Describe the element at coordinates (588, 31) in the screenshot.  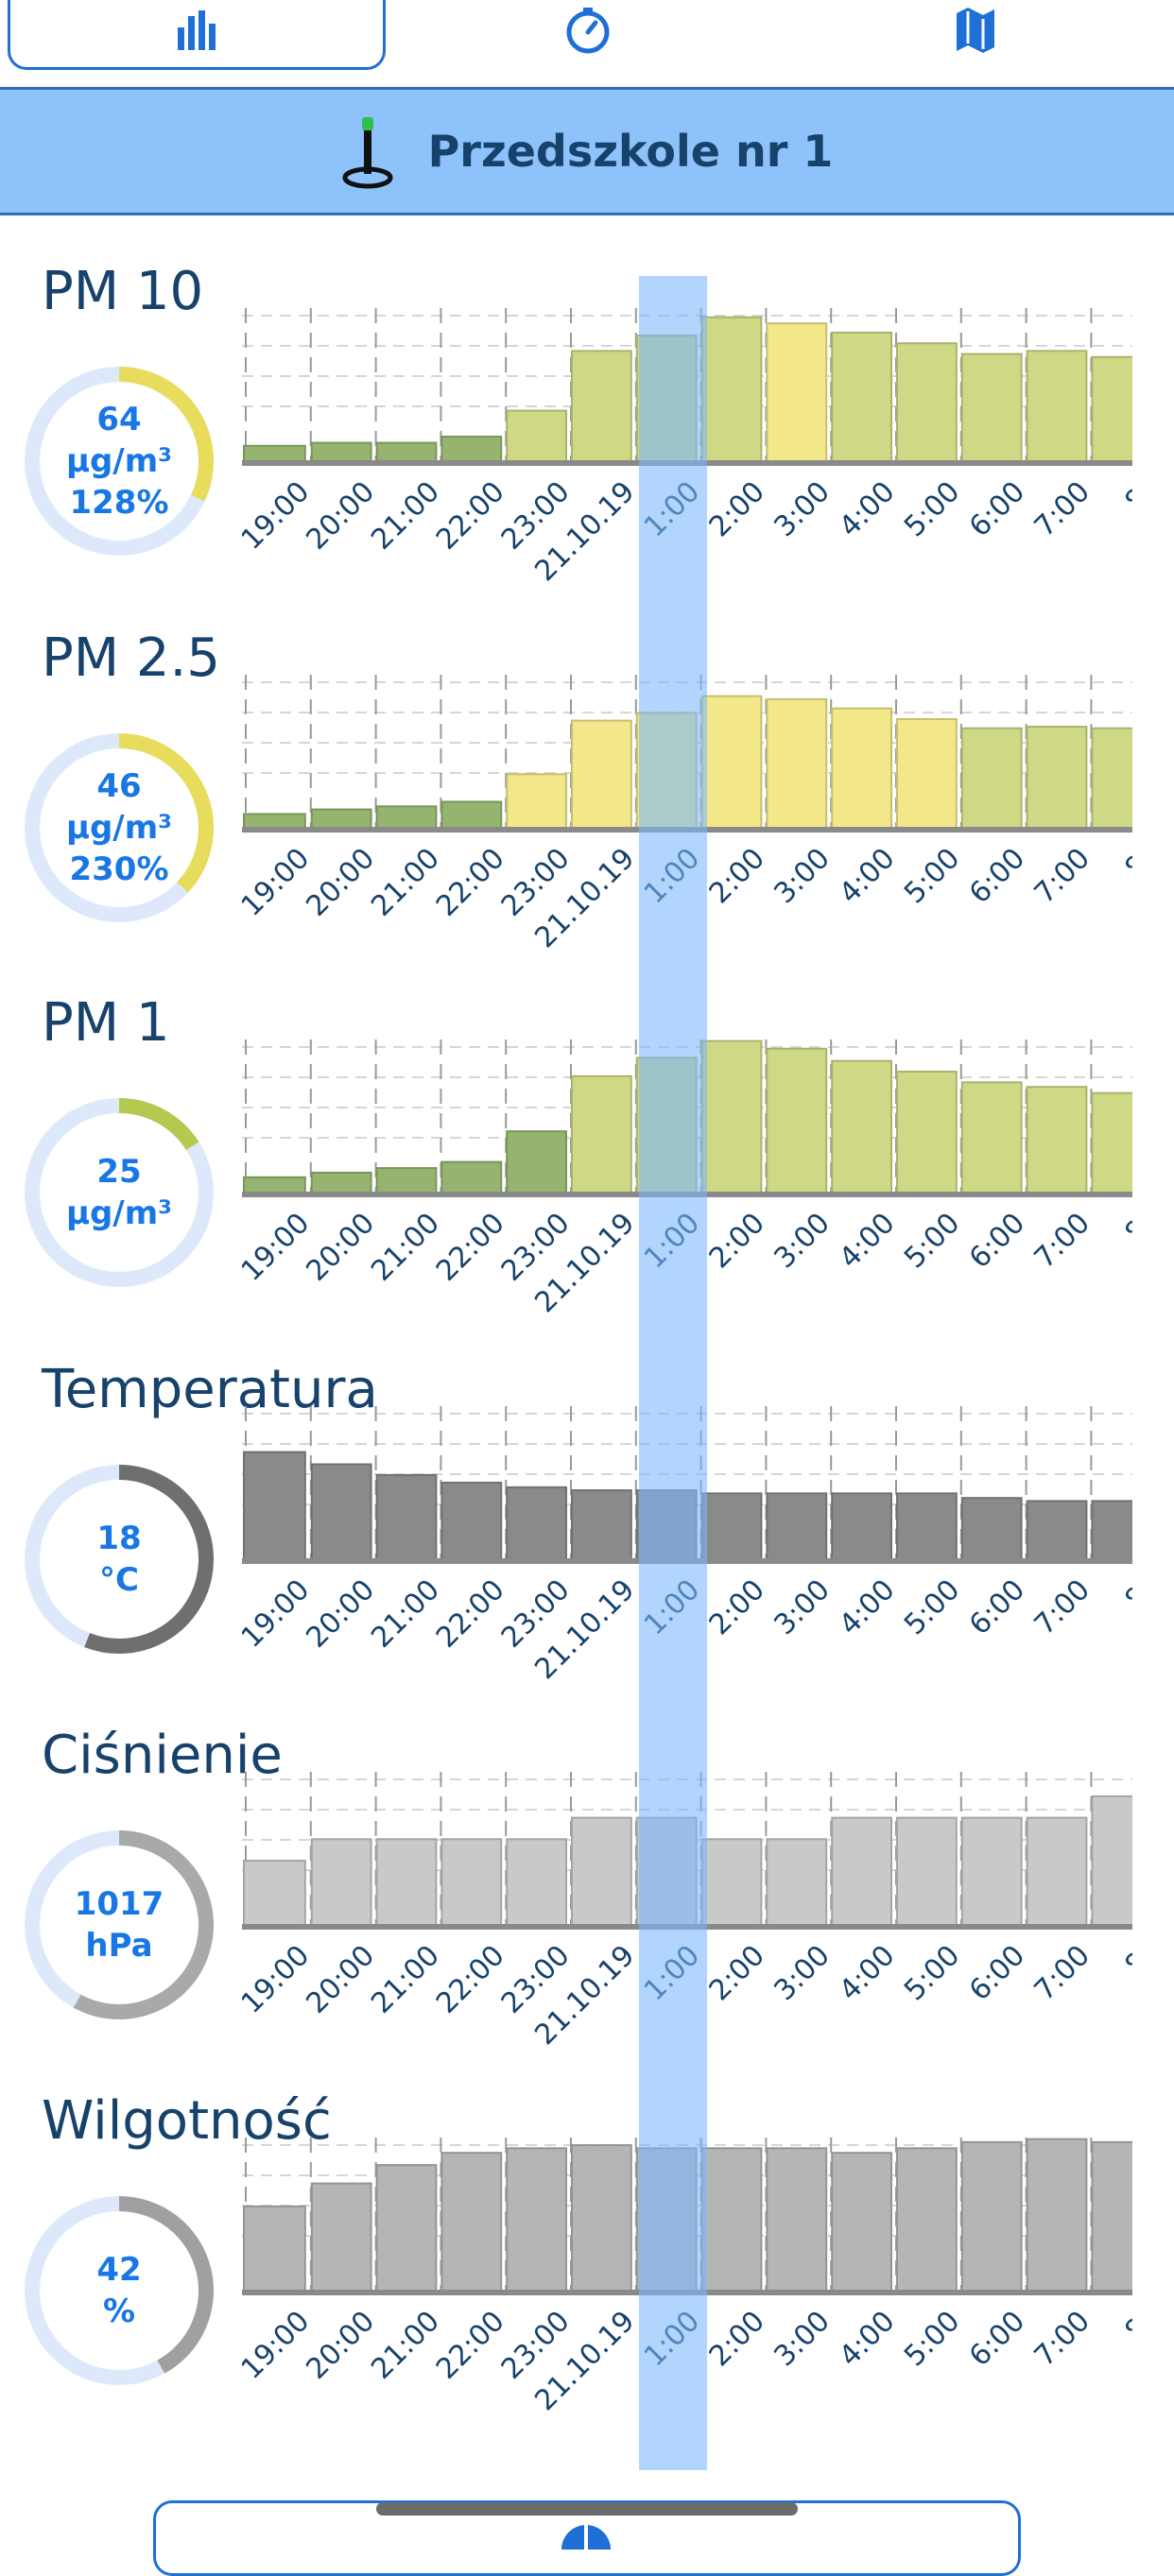
I see `stopwatch-icon` at that location.